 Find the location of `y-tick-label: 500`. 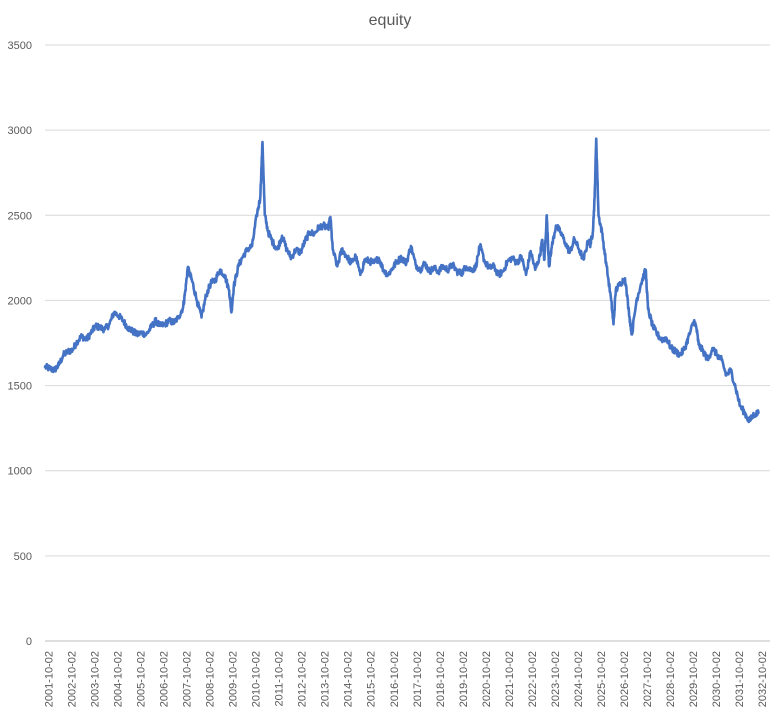

y-tick-label: 500 is located at coordinates (23, 557).